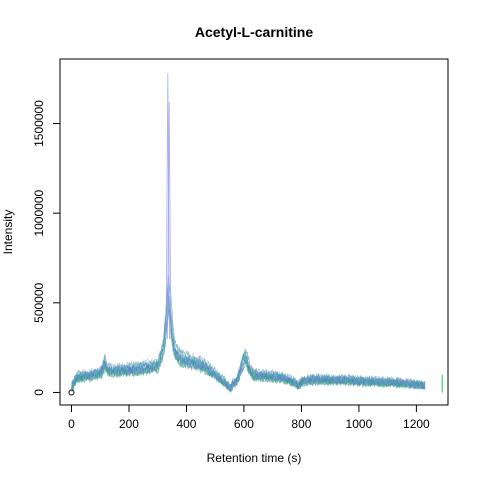  Describe the element at coordinates (254, 32) in the screenshot. I see `chart-title: Acetyl-L-carnitine` at that location.